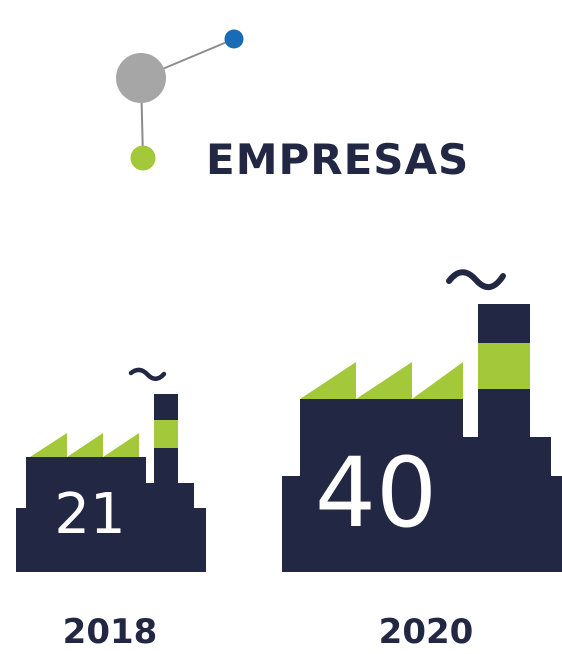  Describe the element at coordinates (111, 469) in the screenshot. I see `factory-icon-2018` at that location.